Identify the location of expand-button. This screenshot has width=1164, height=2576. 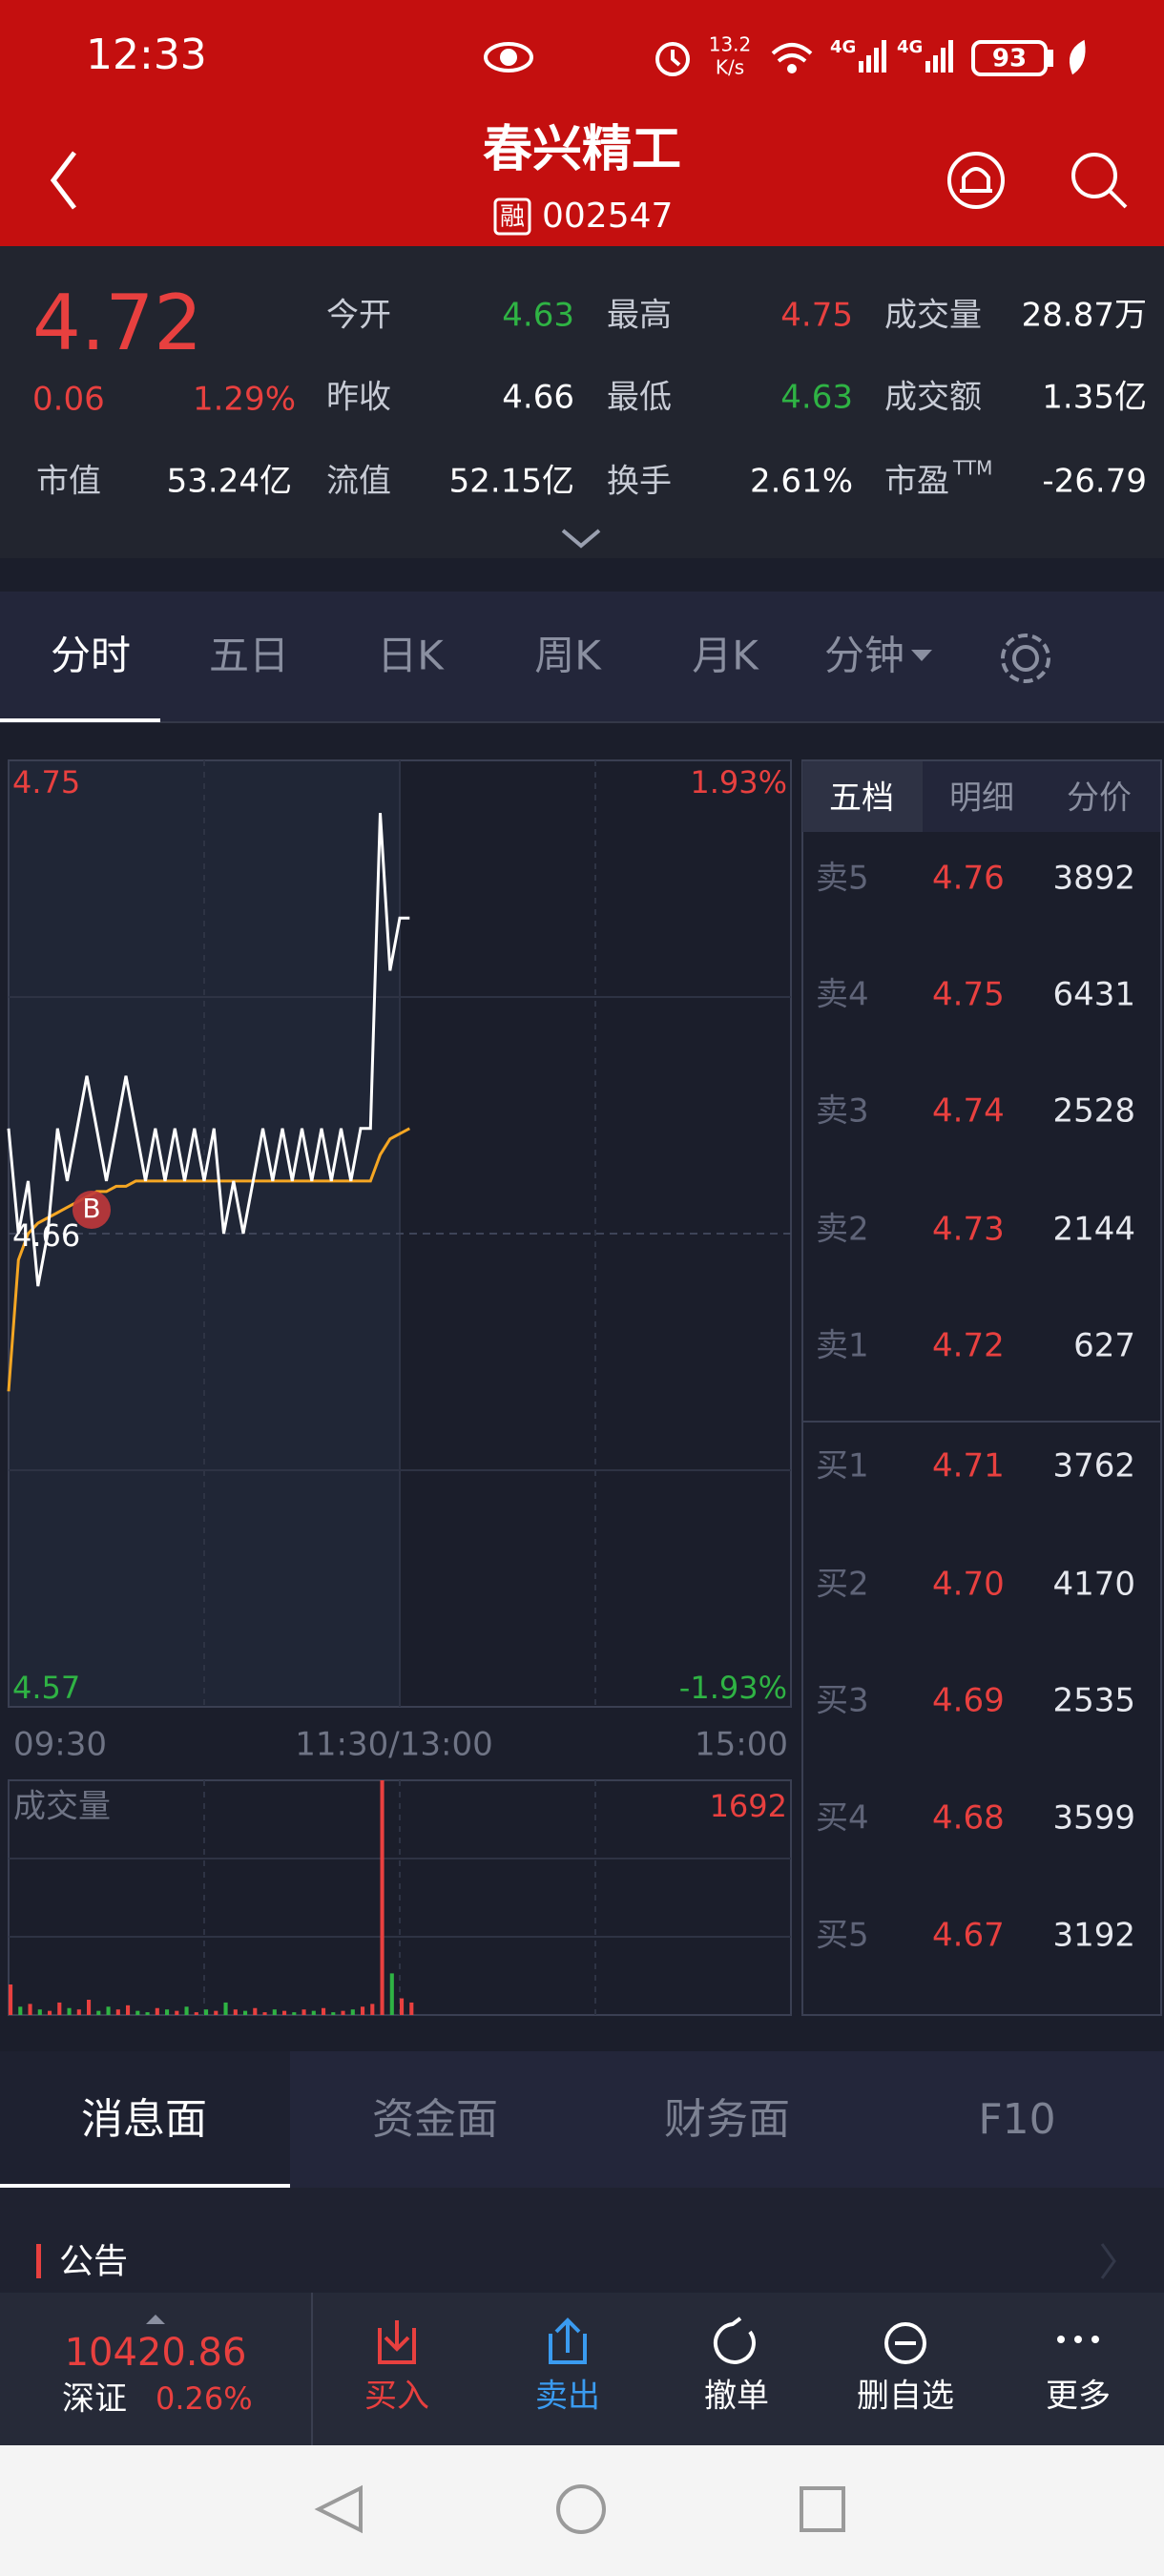
(581, 539).